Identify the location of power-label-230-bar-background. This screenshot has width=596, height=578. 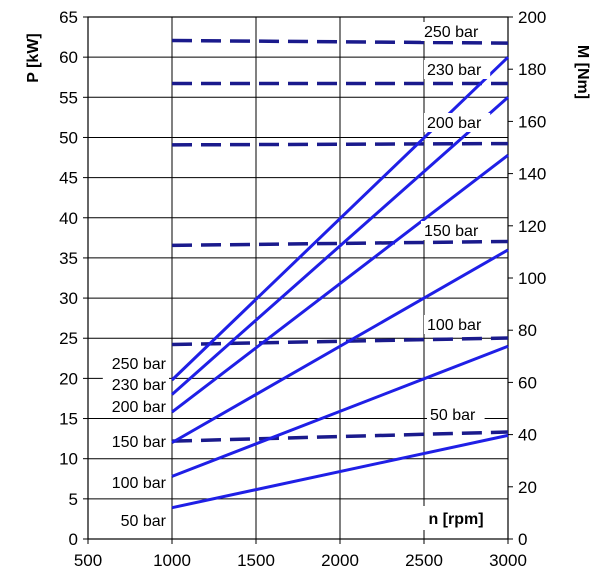
(135, 384).